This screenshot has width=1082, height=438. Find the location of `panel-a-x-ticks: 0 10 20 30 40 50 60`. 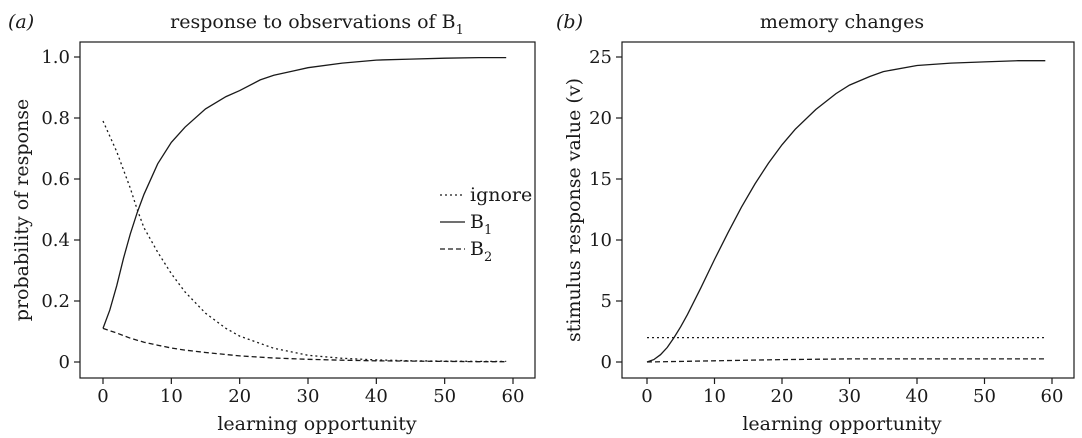

panel-a-x-ticks: 0 10 20 30 40 50 60 is located at coordinates (310, 392).